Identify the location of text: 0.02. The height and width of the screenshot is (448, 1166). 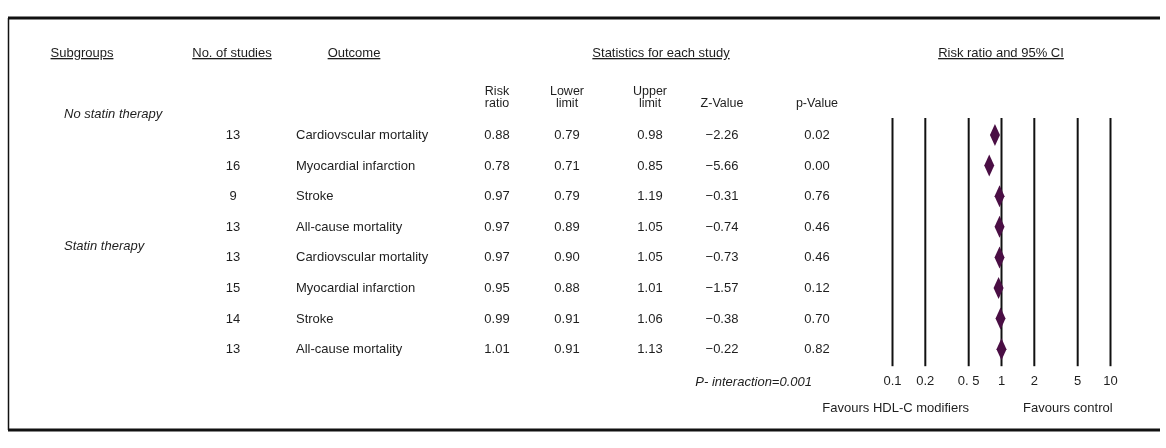
(817, 134).